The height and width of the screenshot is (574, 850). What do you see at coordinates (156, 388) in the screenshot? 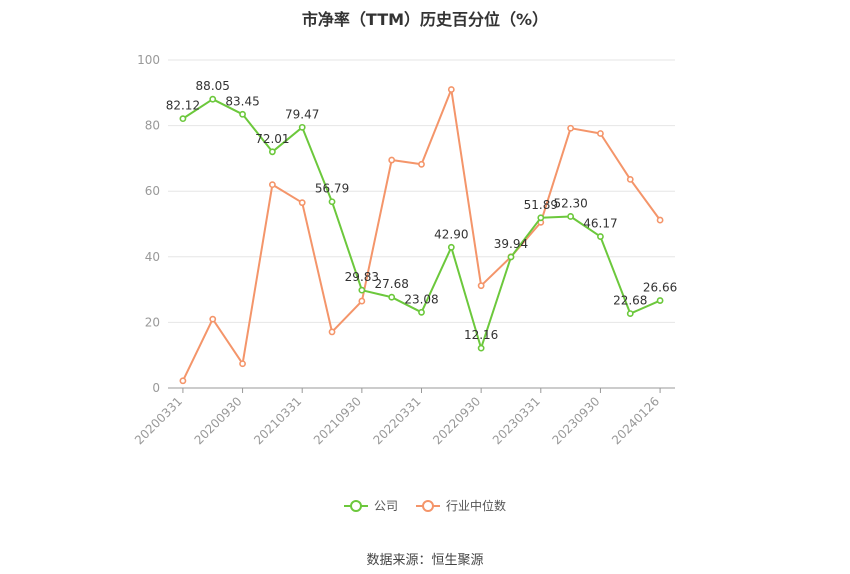
I see `y-tick-label: 0` at bounding box center [156, 388].